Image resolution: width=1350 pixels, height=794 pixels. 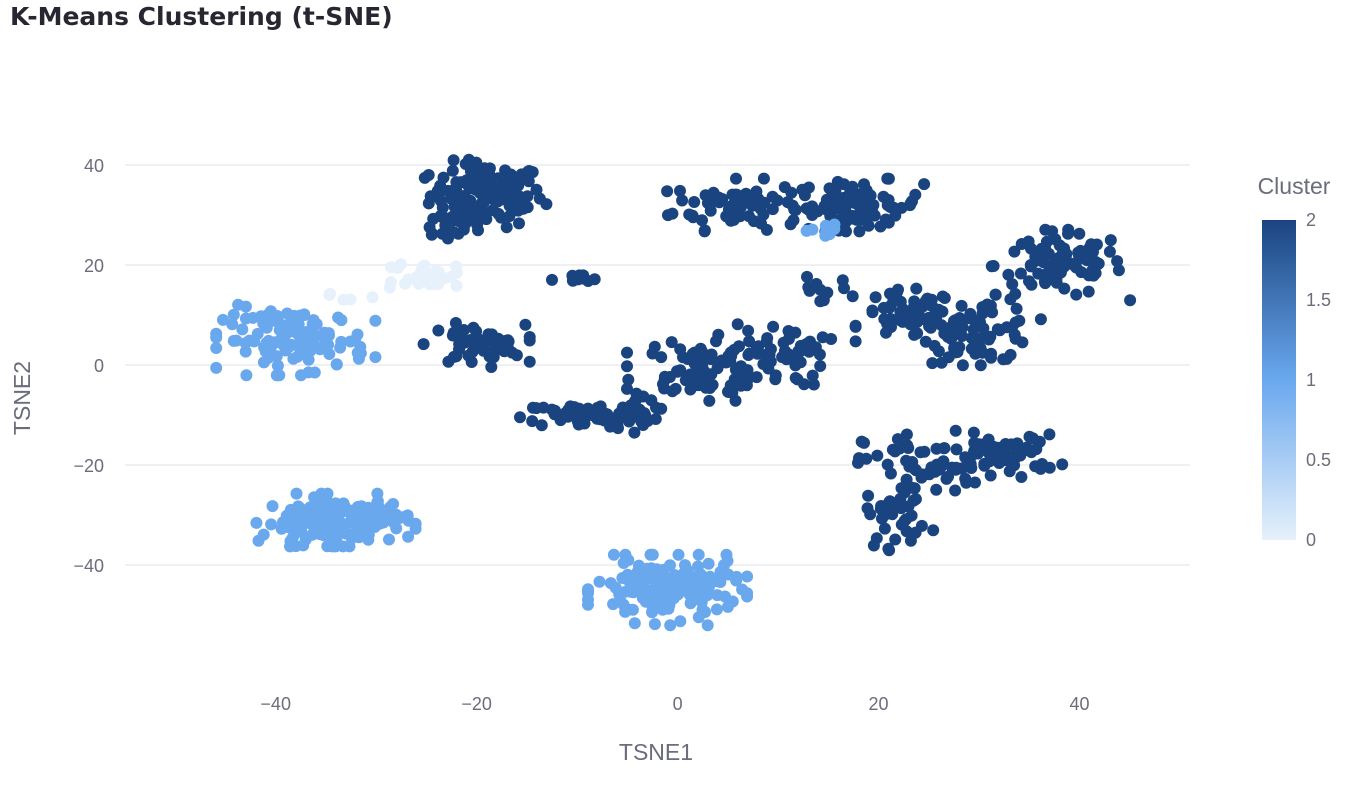 I want to click on colorbar-ticks: 0 0.5 1 1.5 2, so click(x=1318, y=380).